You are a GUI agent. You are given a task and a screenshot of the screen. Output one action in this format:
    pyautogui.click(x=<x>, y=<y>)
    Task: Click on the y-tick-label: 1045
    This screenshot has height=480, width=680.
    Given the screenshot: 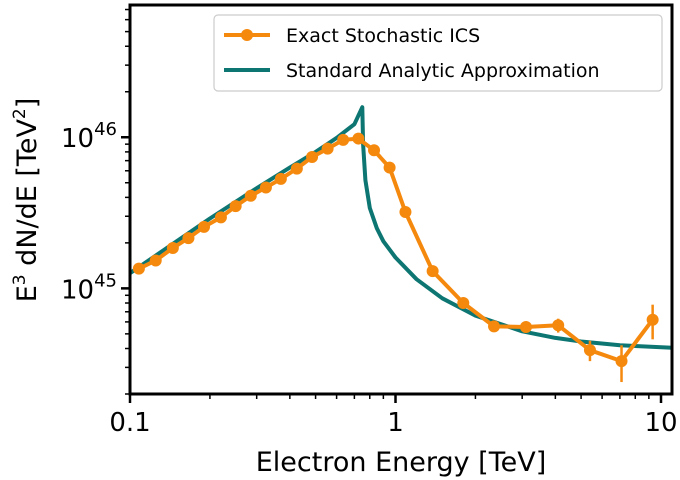 What is the action you would take?
    pyautogui.click(x=89, y=287)
    